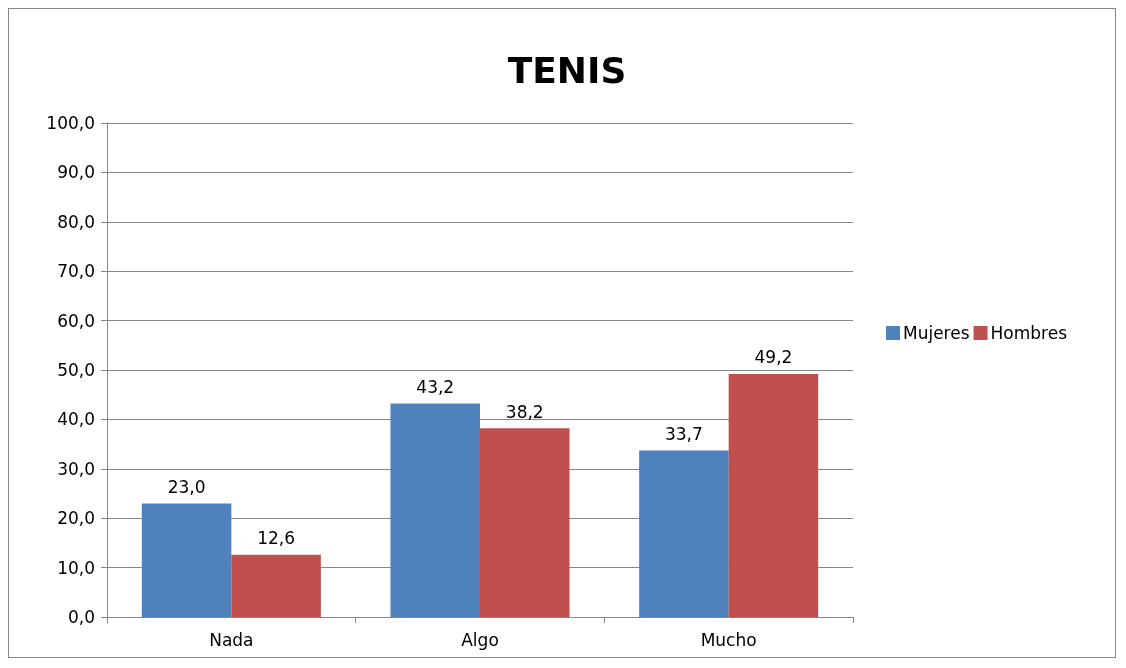 This screenshot has height=668, width=1126. What do you see at coordinates (567, 70) in the screenshot?
I see `chart-title: TENIS` at bounding box center [567, 70].